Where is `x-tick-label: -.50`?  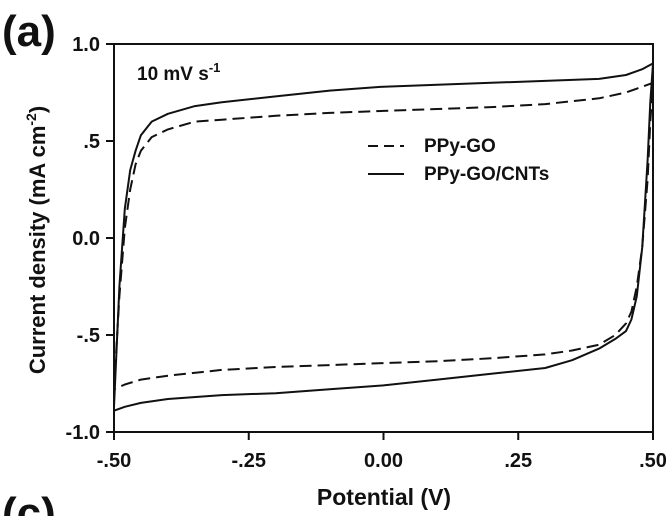
x-tick-label: -.50 is located at coordinates (114, 461).